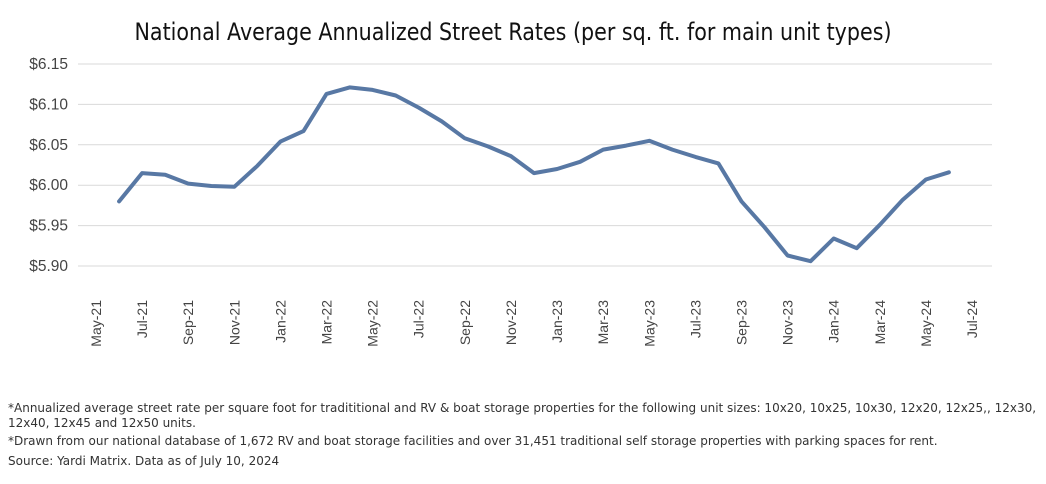  What do you see at coordinates (48, 266) in the screenshot?
I see `y-tick-label: $5.90` at bounding box center [48, 266].